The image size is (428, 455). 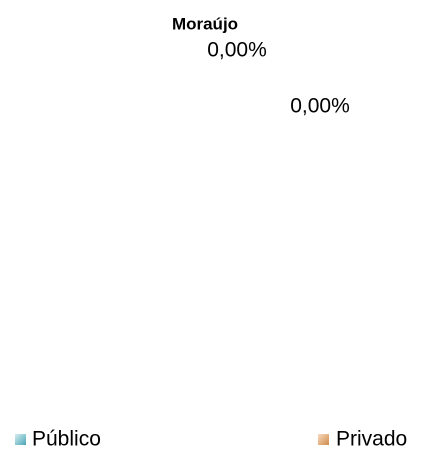 What do you see at coordinates (205, 23) in the screenshot?
I see `chart-title: Moraújo` at bounding box center [205, 23].